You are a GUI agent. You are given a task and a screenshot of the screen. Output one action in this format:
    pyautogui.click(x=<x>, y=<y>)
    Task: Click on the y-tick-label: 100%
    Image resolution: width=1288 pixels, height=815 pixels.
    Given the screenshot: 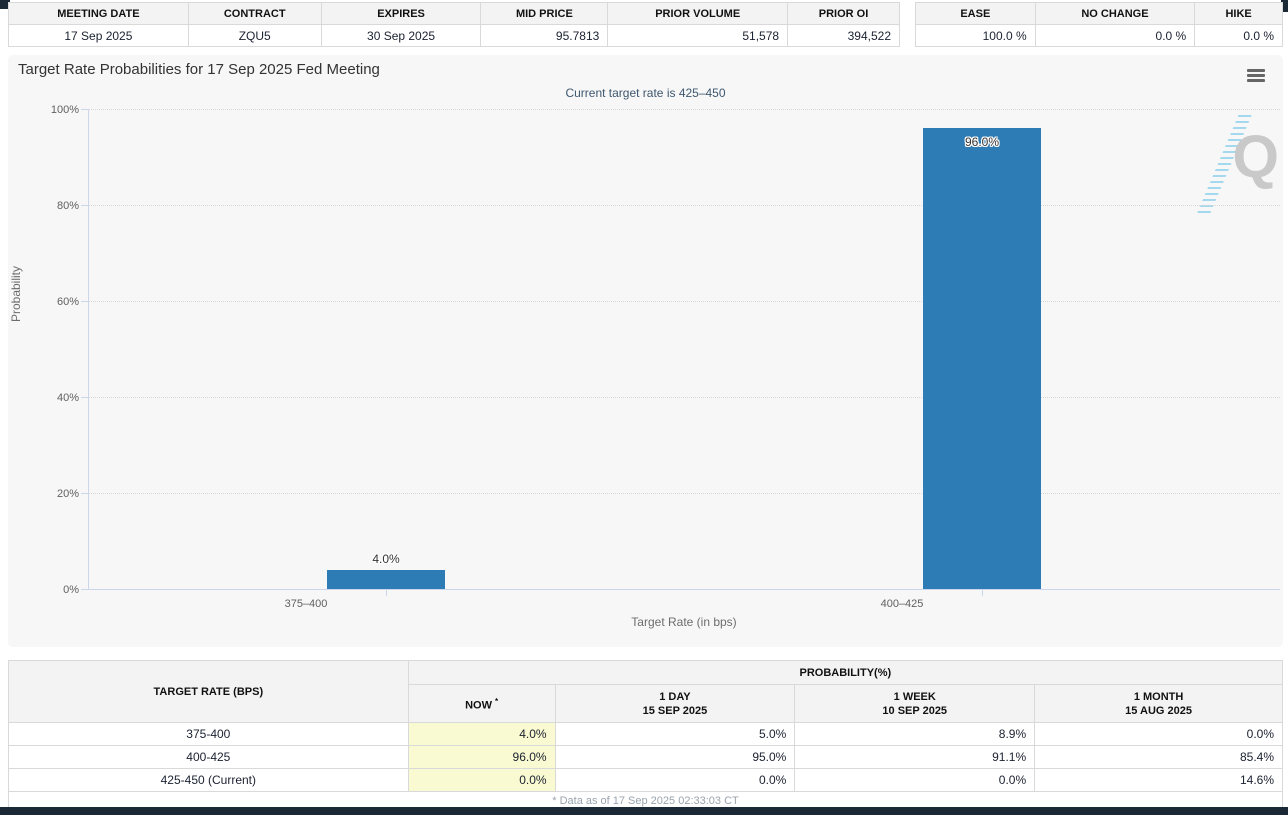 What is the action you would take?
    pyautogui.click(x=64, y=110)
    